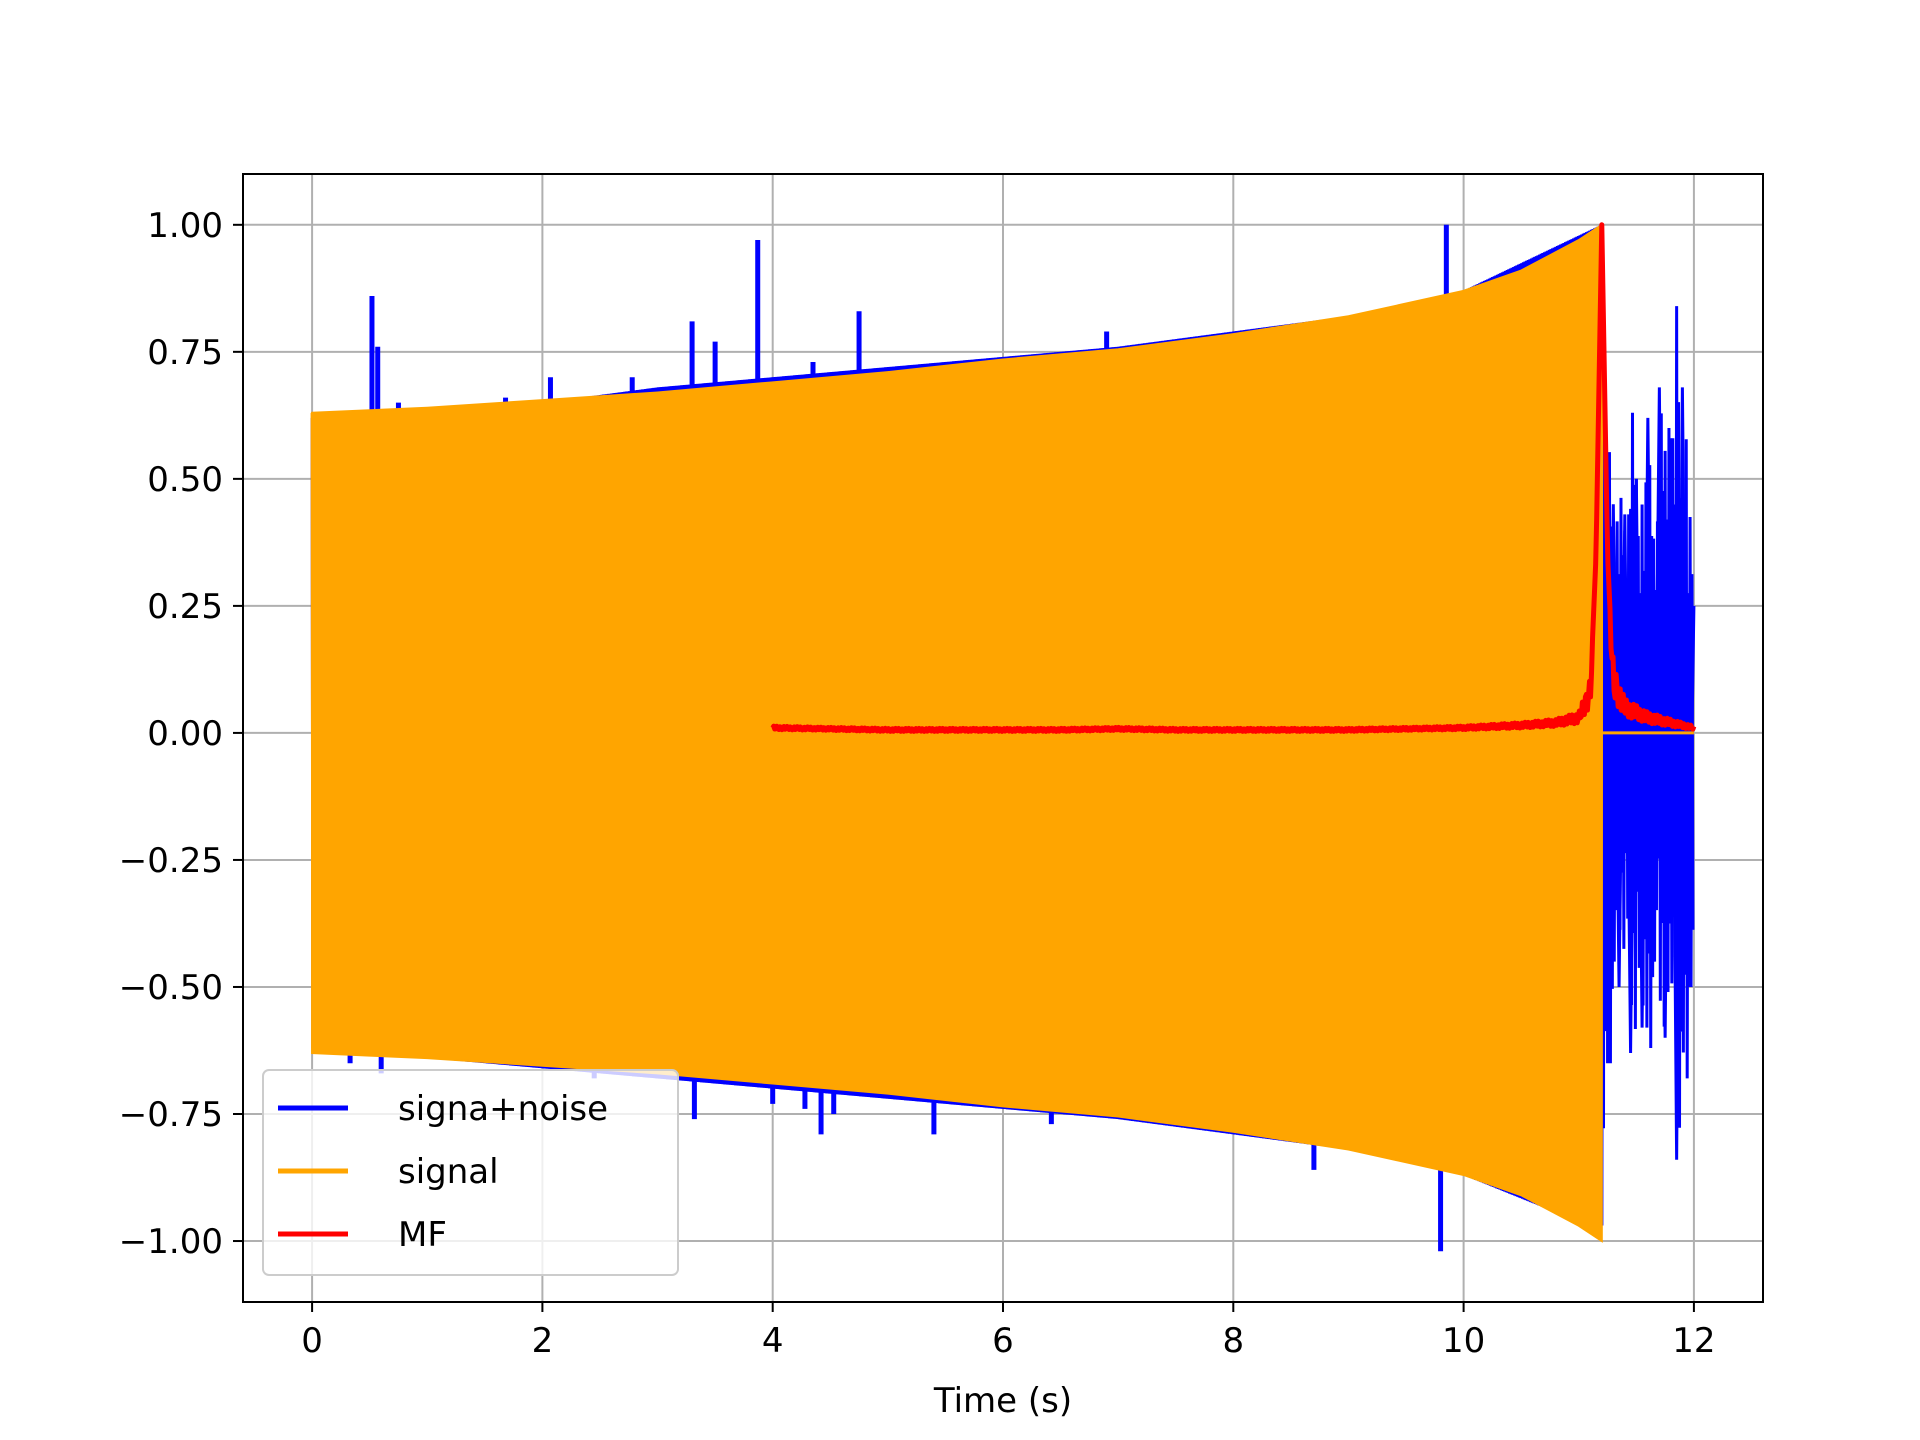 The image size is (1920, 1440). What do you see at coordinates (185, 480) in the screenshot?
I see `y-tick-label-2: 0.50` at bounding box center [185, 480].